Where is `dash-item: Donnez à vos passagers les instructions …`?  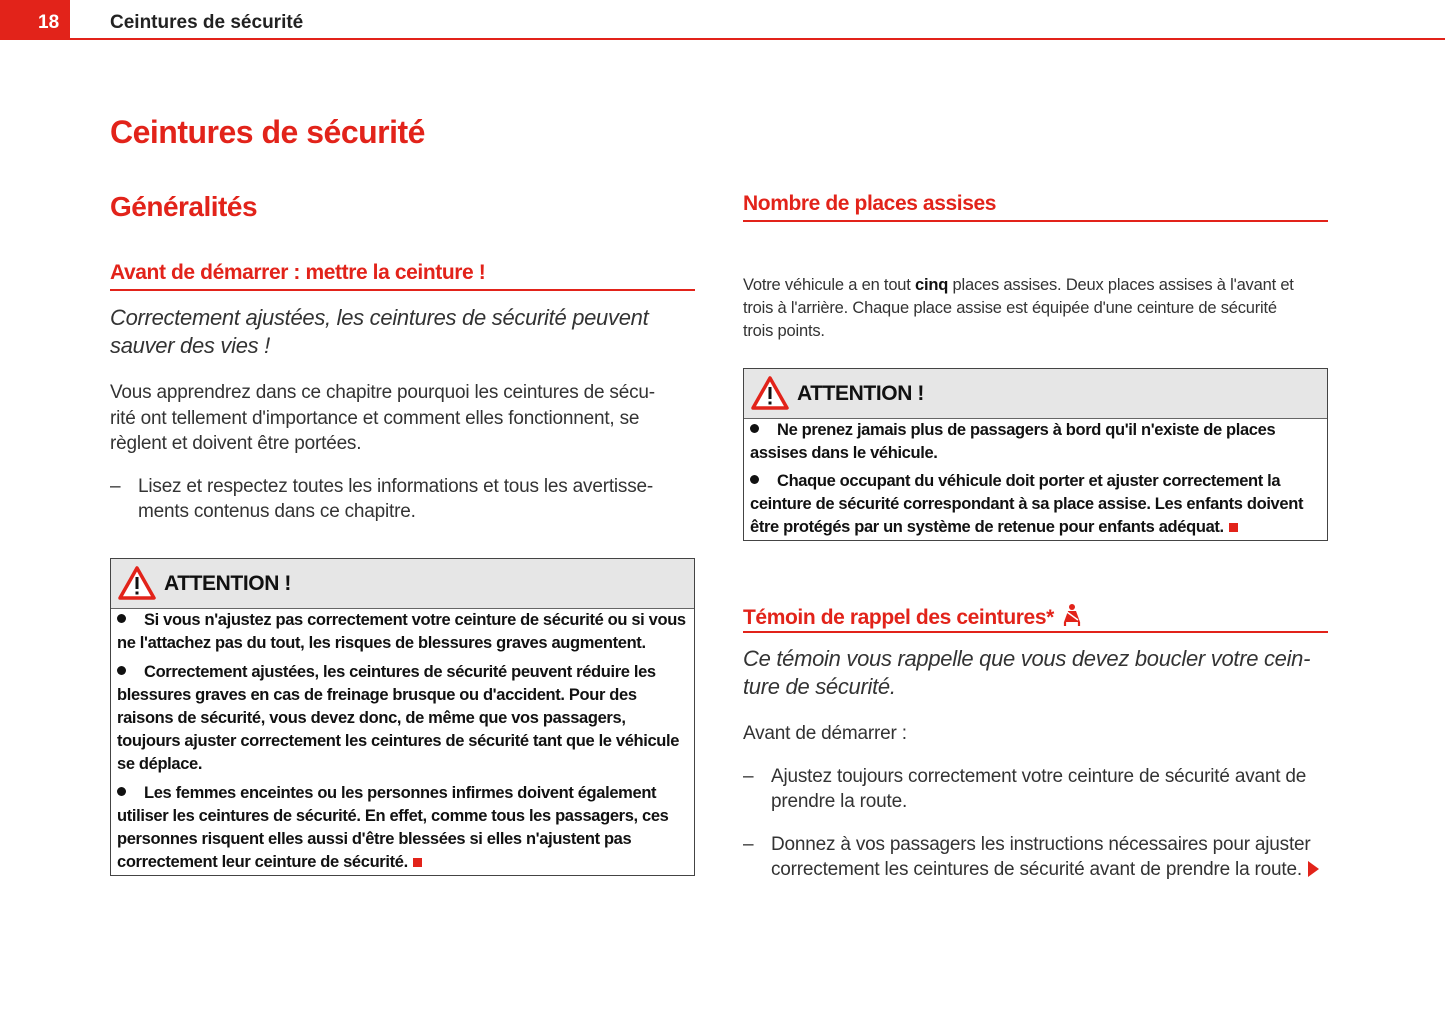 dash-item: Donnez à vos passagers les instructions … is located at coordinates (1045, 857).